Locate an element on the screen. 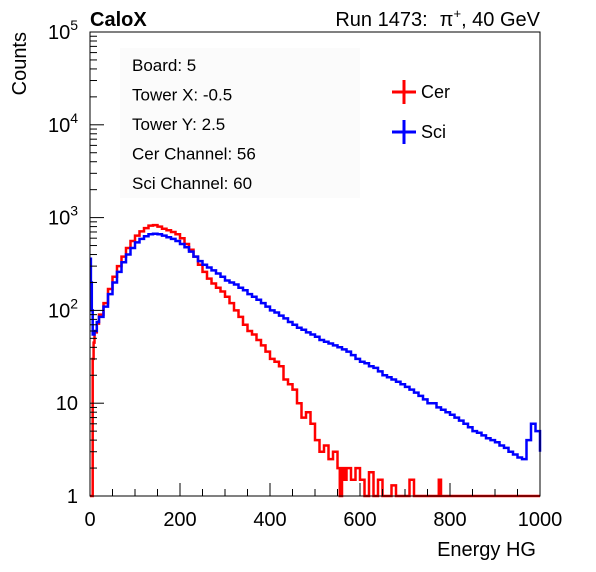  y-tick-label: 10⁵ is located at coordinates (63, 30).